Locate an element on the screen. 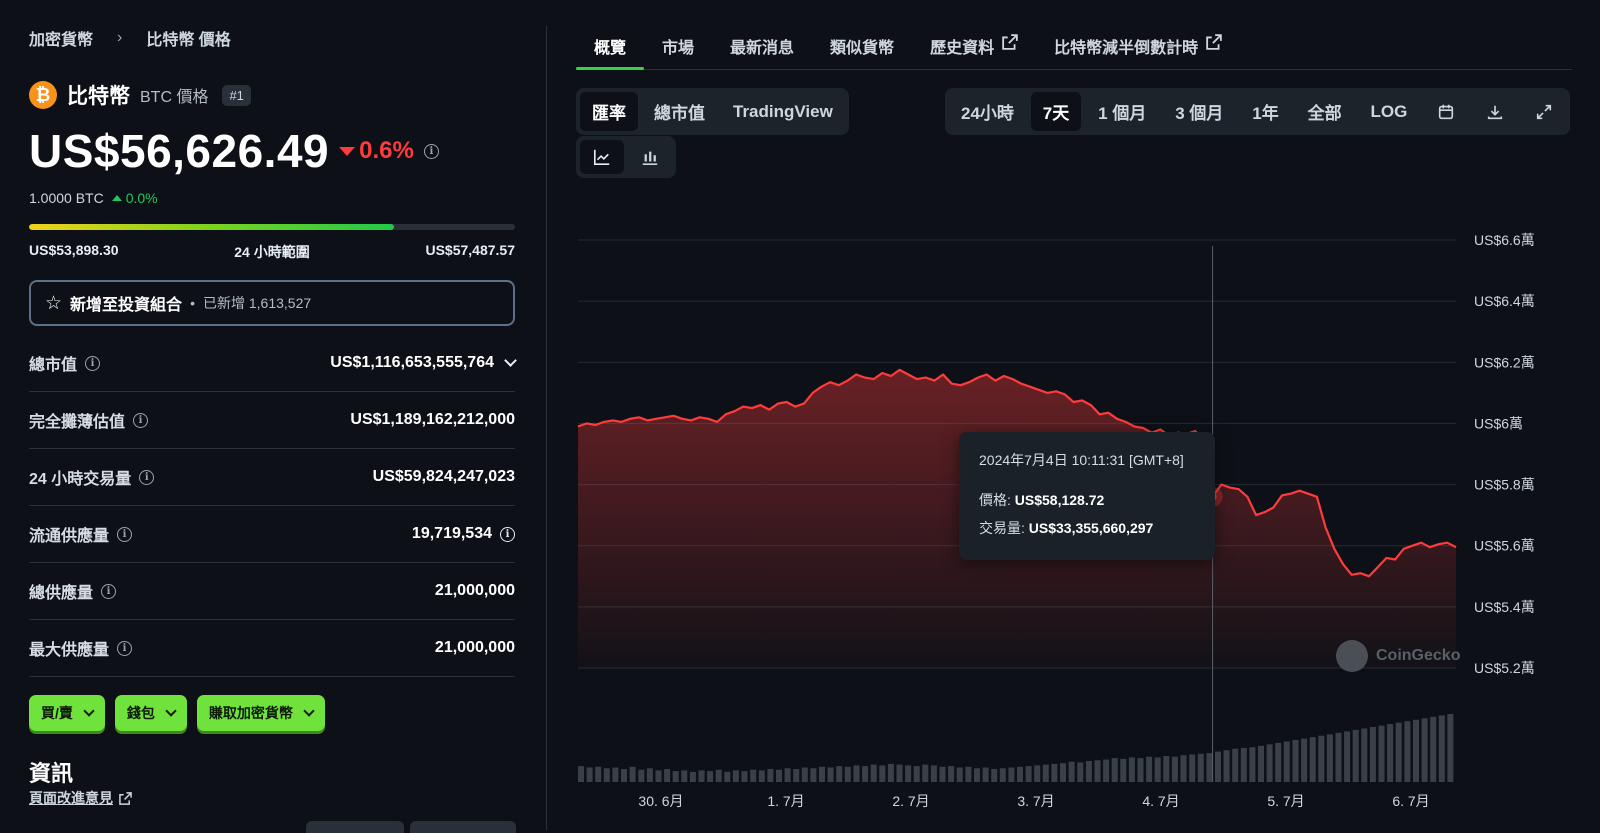 The width and height of the screenshot is (1600, 833). range-all: 全部 is located at coordinates (1324, 113).